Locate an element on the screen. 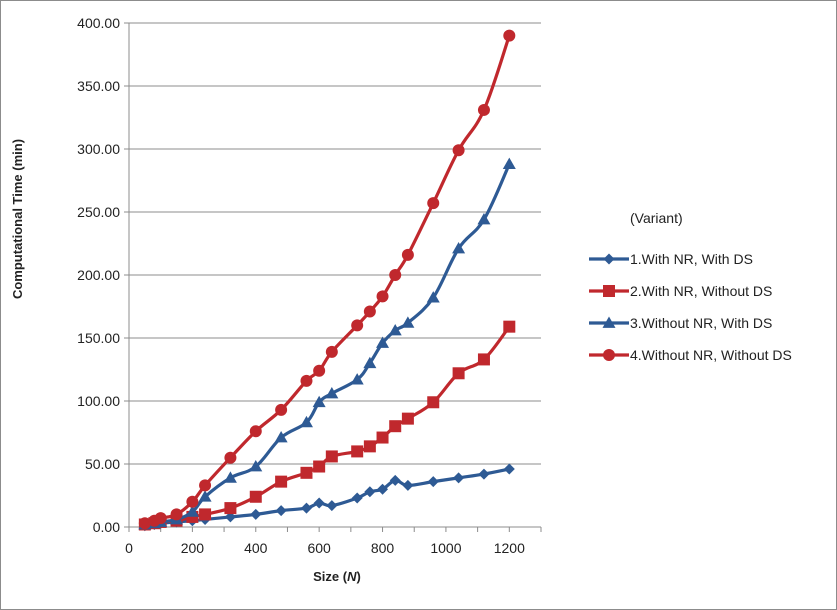 This screenshot has height=610, width=837. x-tick-label: 800 is located at coordinates (383, 548).